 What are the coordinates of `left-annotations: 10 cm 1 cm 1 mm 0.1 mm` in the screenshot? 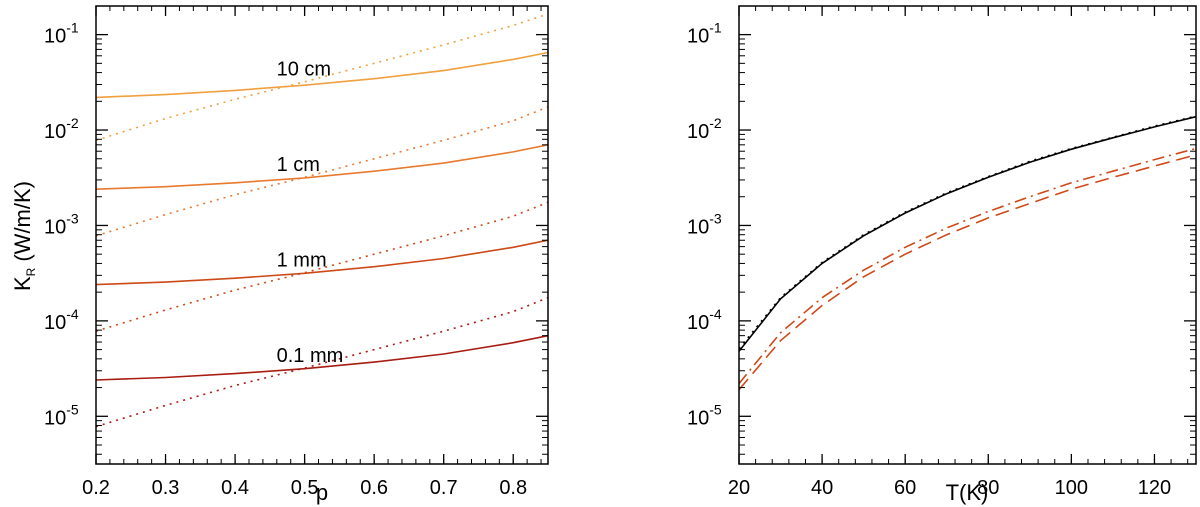 It's located at (310, 213).